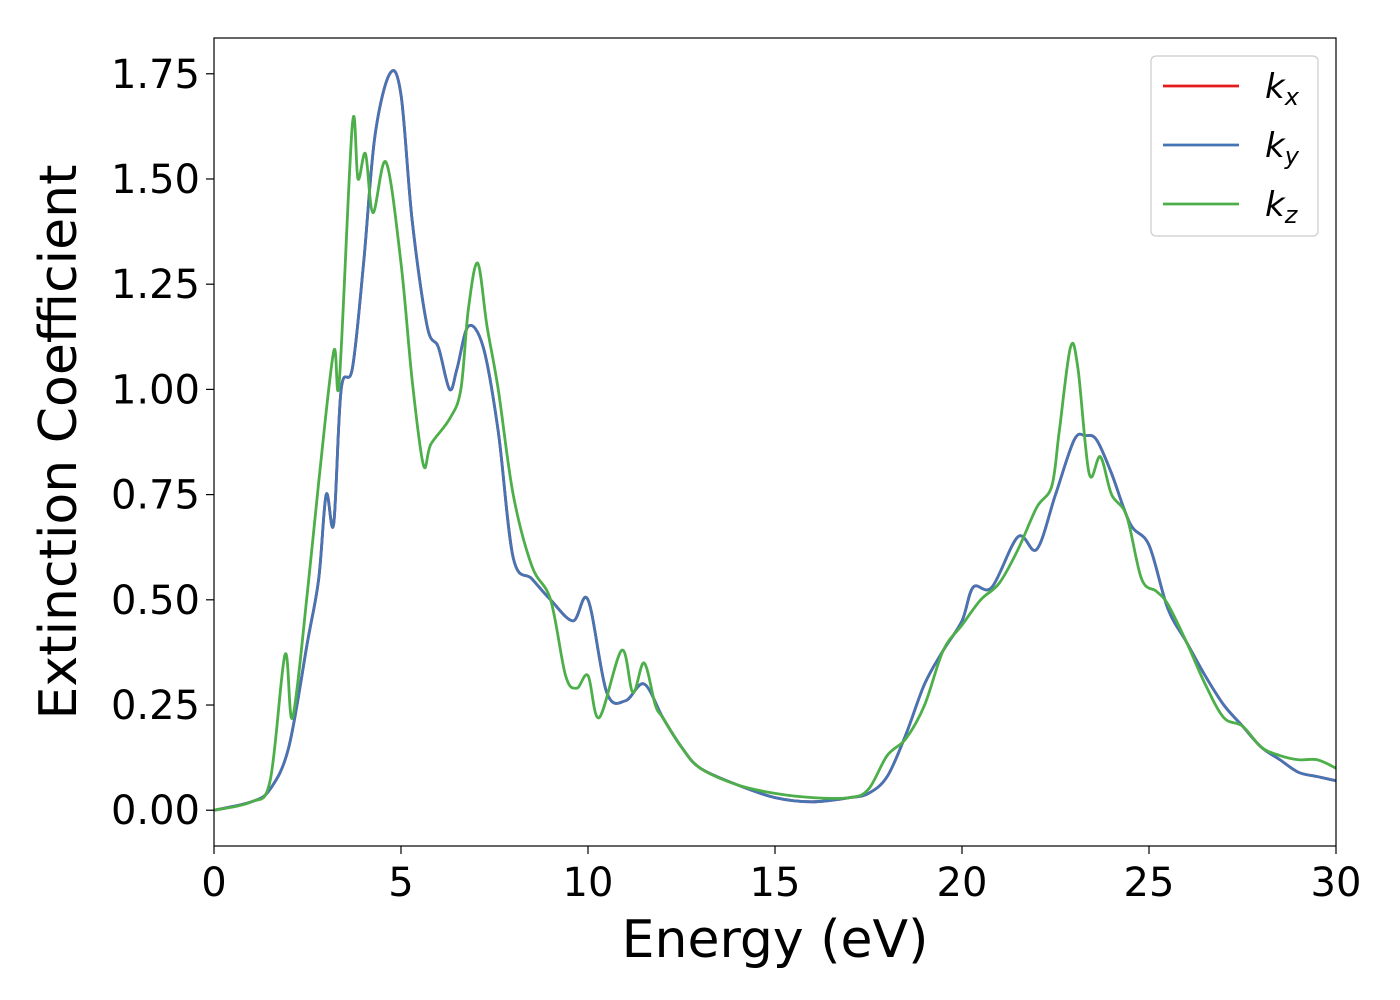 The image size is (1400, 1000). What do you see at coordinates (155, 496) in the screenshot?
I see `y-tick-label: 0.75` at bounding box center [155, 496].